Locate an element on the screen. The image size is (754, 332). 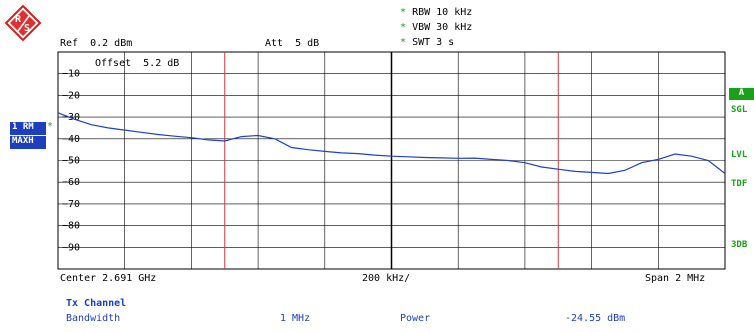
power-value: -24.55 dBm is located at coordinates (595, 318).